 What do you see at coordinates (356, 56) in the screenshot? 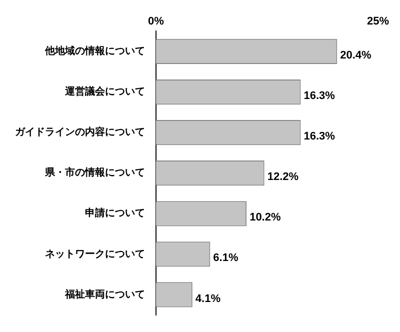
I see `data-label: 20.4%` at bounding box center [356, 56].